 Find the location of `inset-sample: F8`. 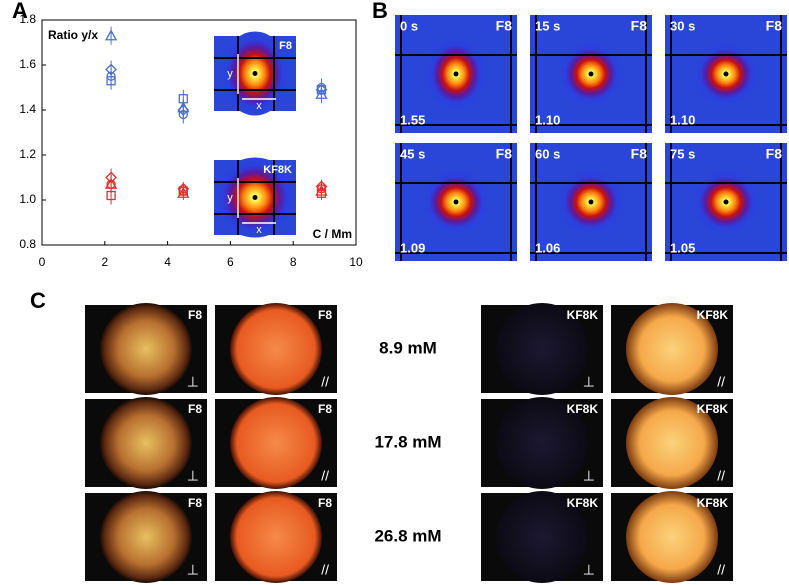

inset-sample: F8 is located at coordinates (285, 46).